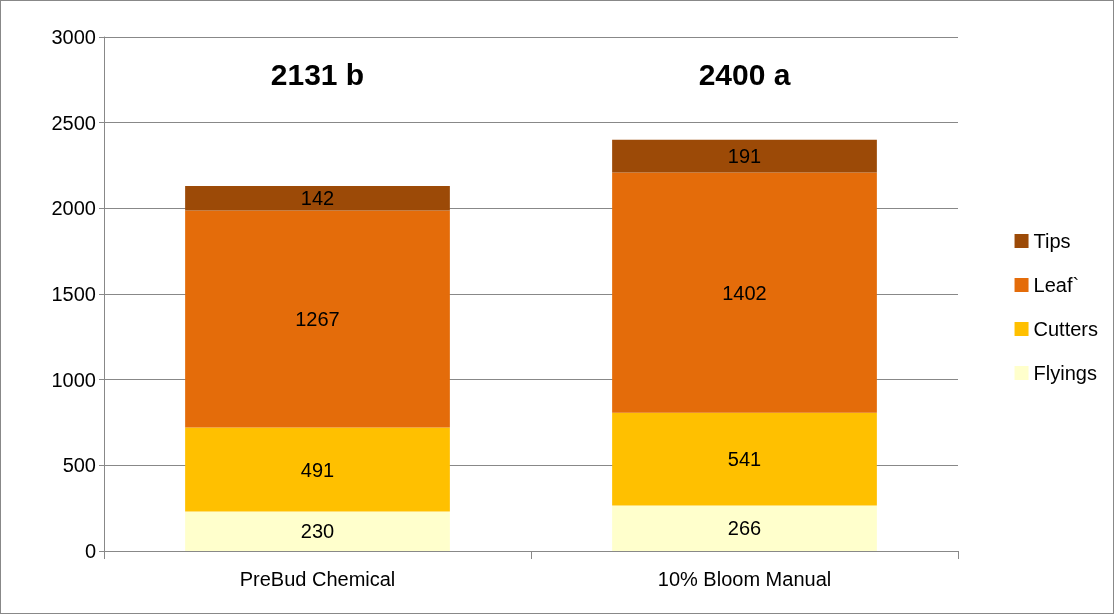  Describe the element at coordinates (744, 579) in the screenshot. I see `x-tick-label: 10% Bloom Manual` at that location.